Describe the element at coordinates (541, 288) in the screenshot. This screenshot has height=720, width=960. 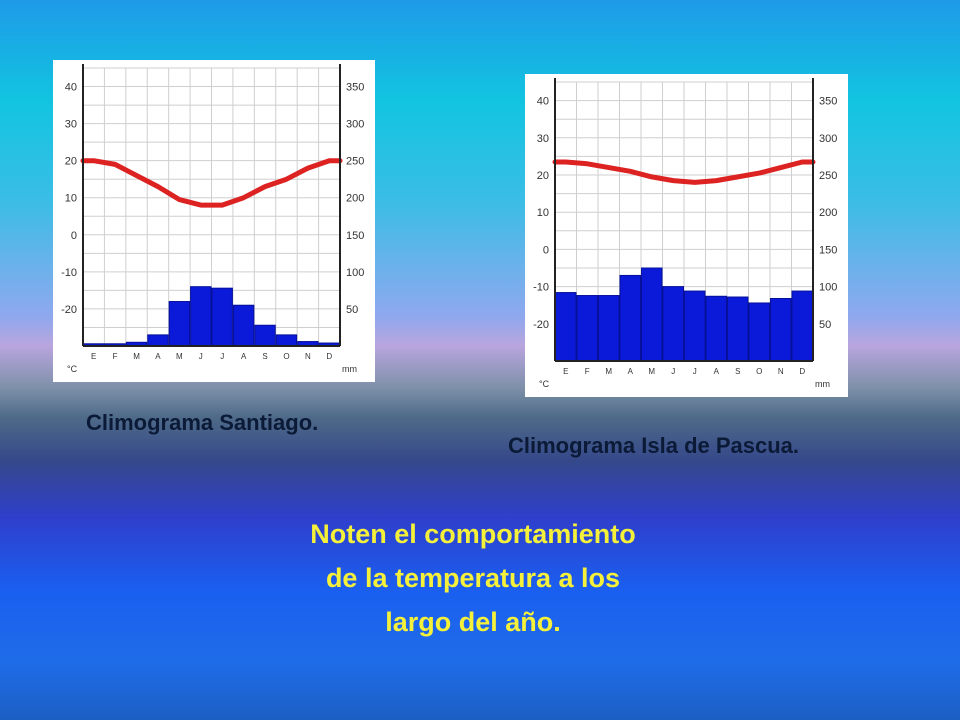
I see `pascua-ytick-left: -10` at that location.